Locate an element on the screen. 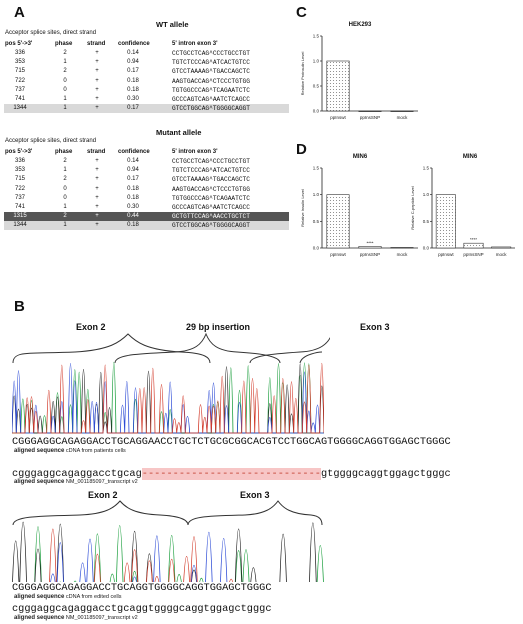 Image resolution: width=523 pixels, height=624 pixels. wt-header-3: confidence is located at coordinates (134, 44).